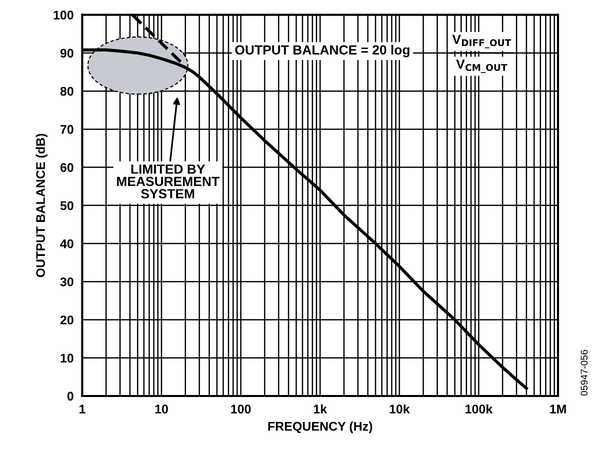 This screenshot has width=600, height=450. What do you see at coordinates (482, 41) in the screenshot?
I see `annotation: V$_{DIFF_OUT}$` at bounding box center [482, 41].